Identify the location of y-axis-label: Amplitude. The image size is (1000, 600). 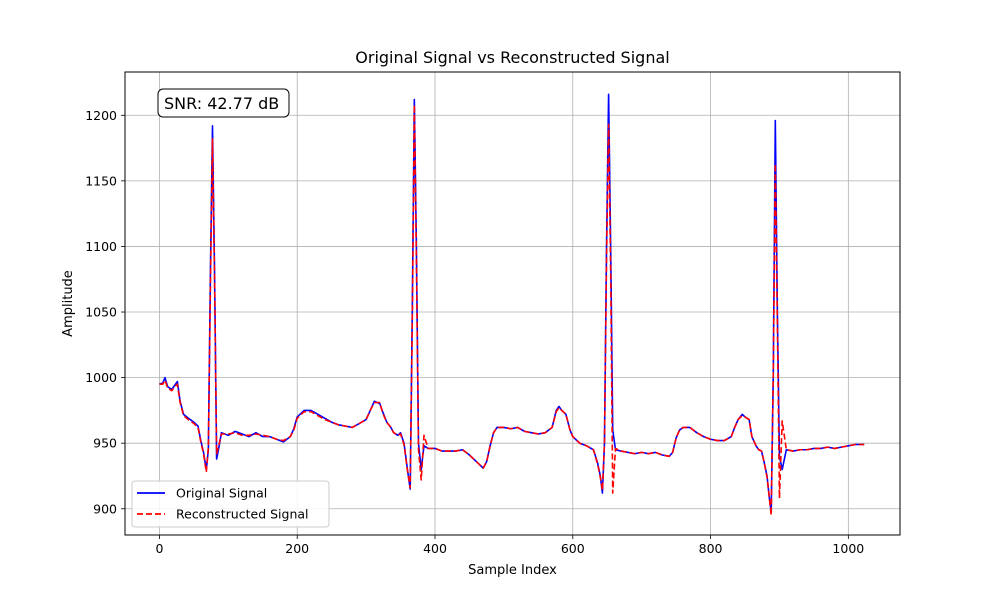
(68, 303).